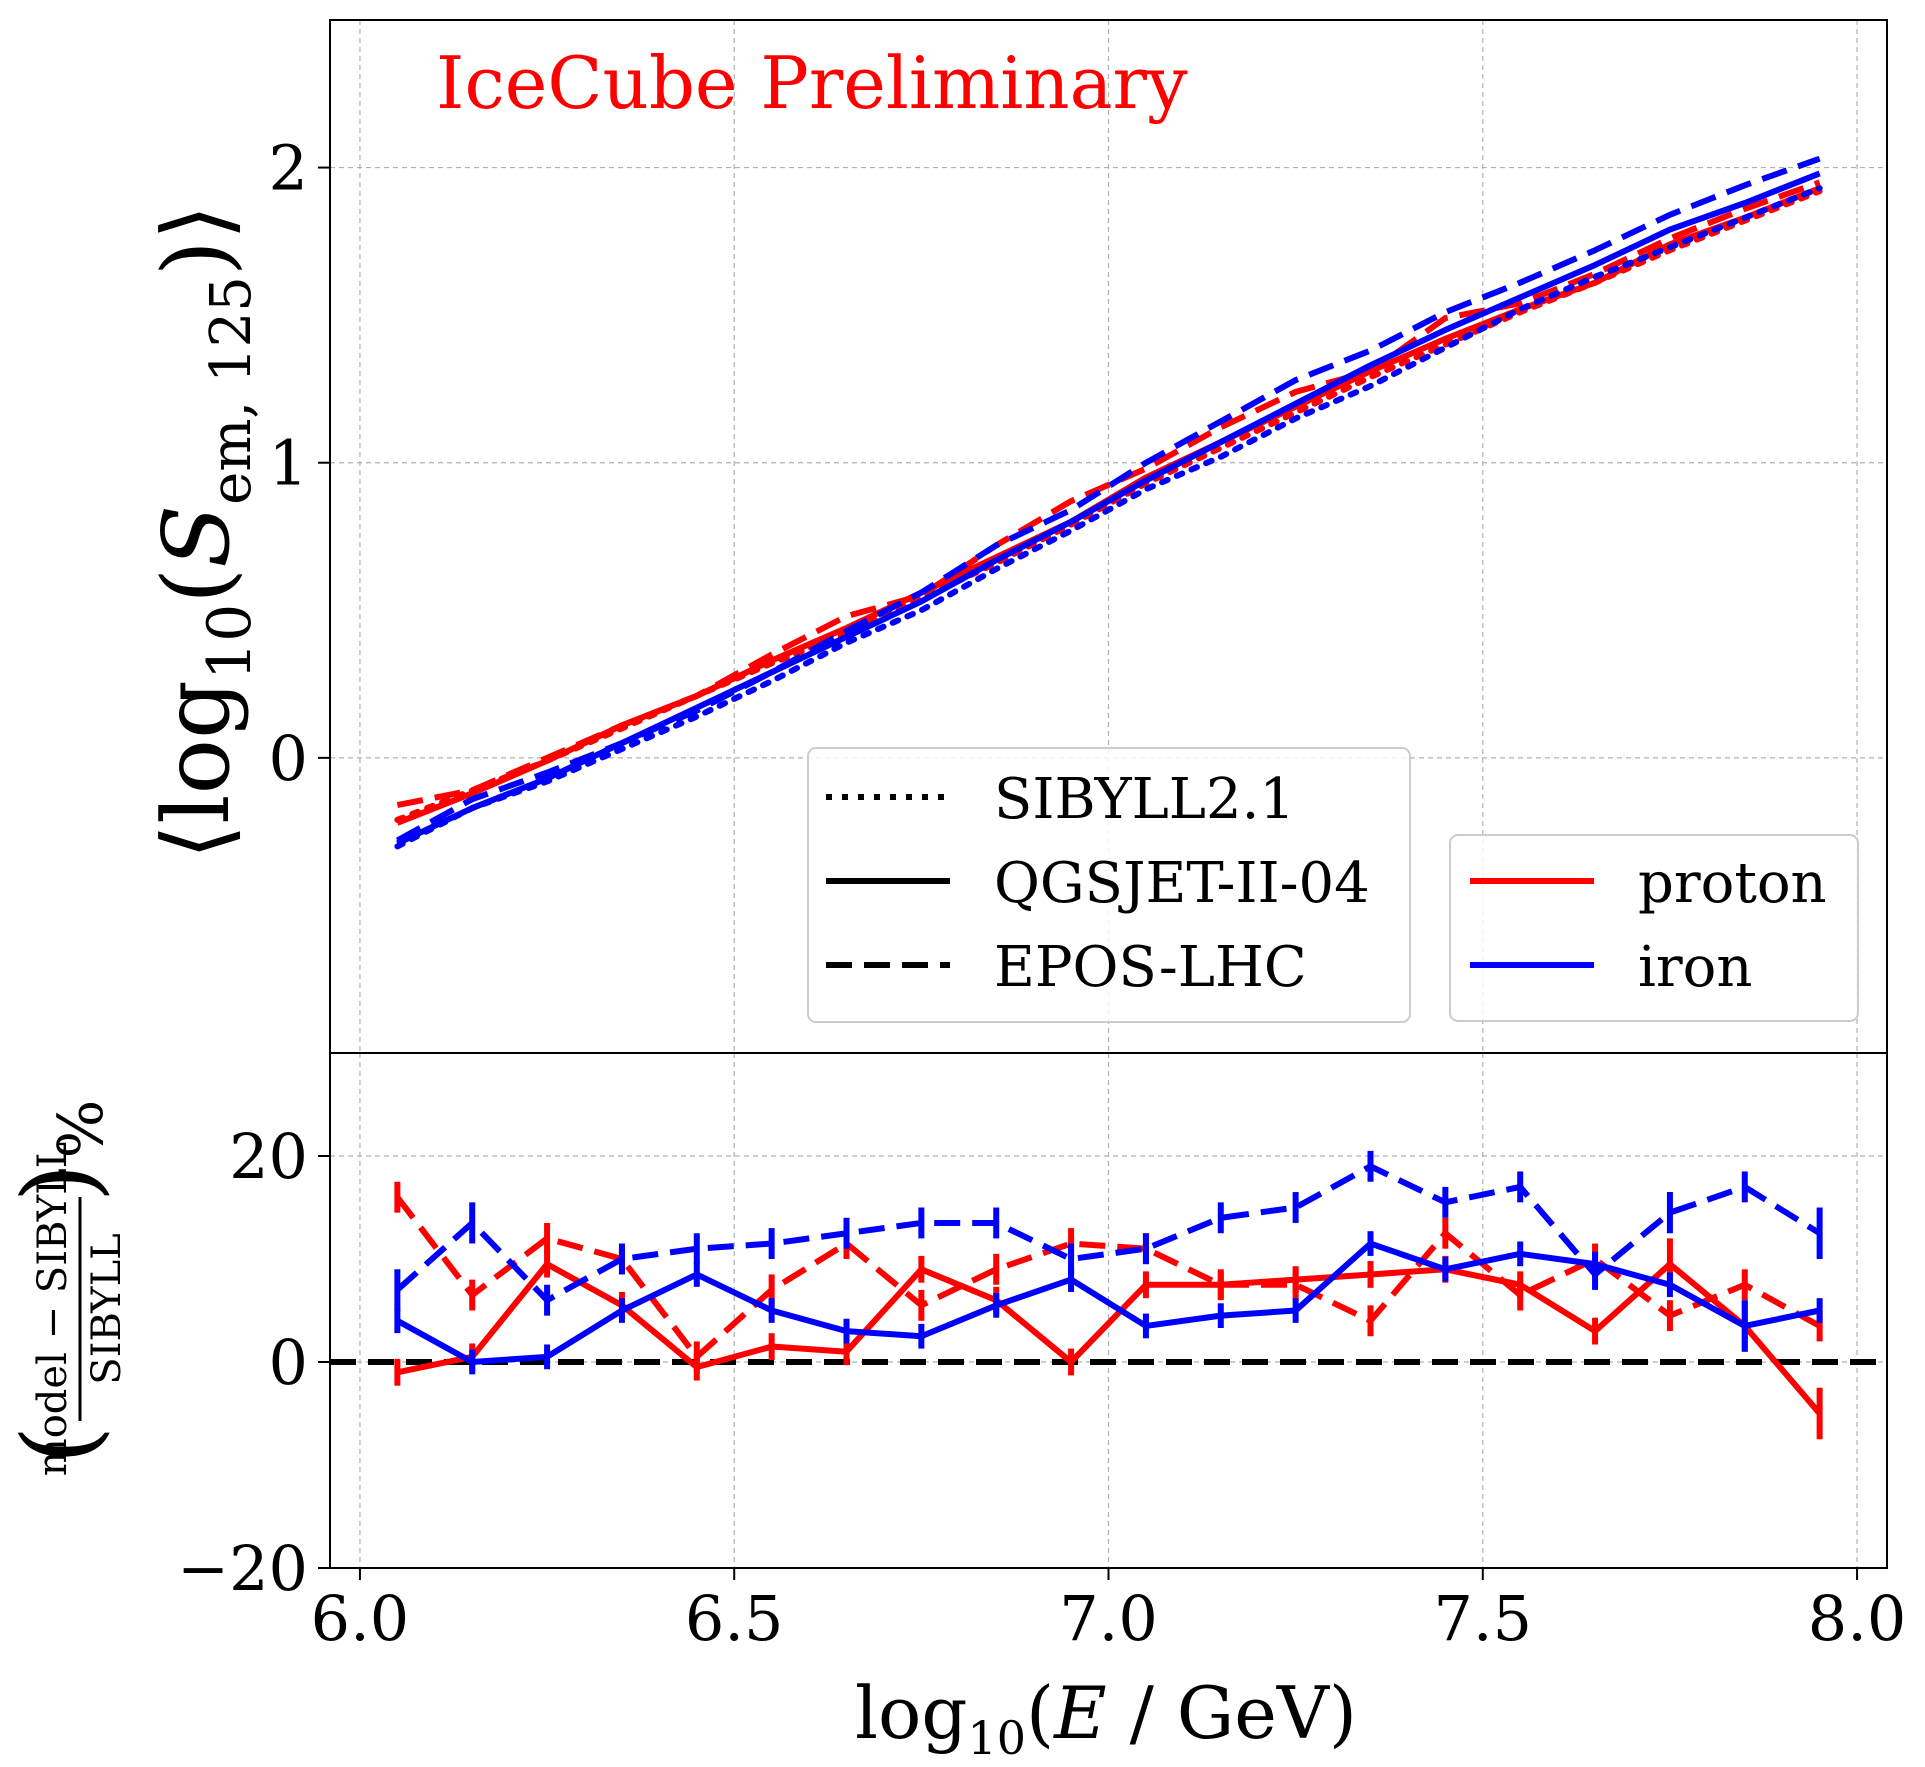  What do you see at coordinates (80, 1129) in the screenshot?
I see `bottom-y-label-percent: %` at bounding box center [80, 1129].